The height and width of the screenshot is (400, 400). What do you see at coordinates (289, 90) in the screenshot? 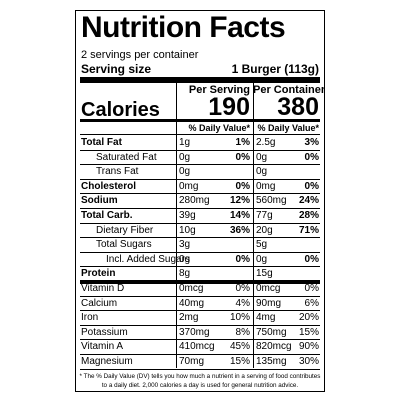
I see `column-header: Per Container` at bounding box center [289, 90].